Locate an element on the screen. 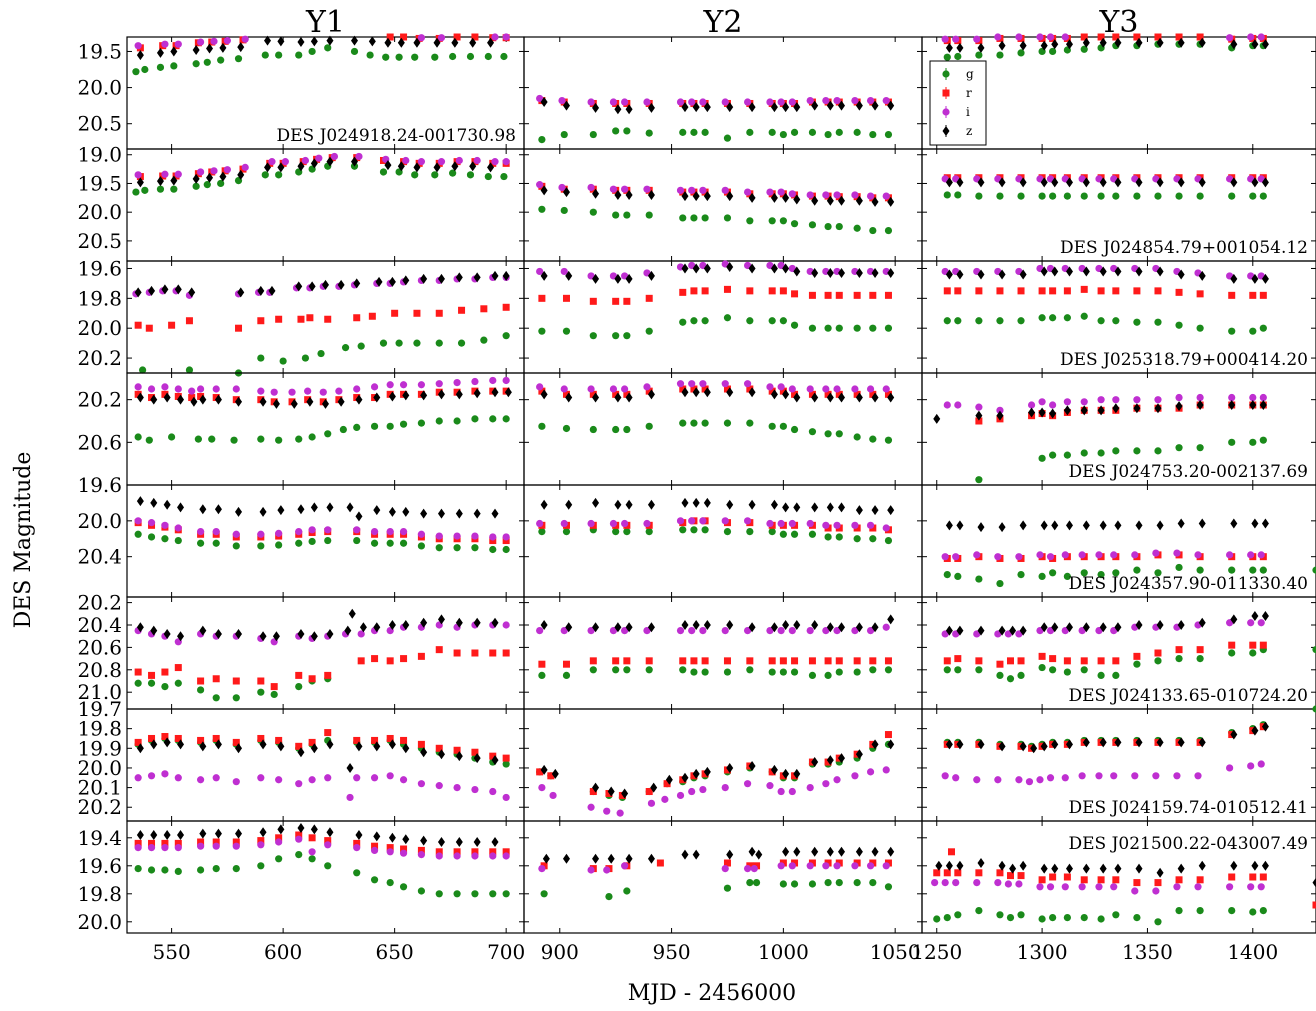 Image resolution: width=1316 pixels, height=1011 pixels. panel-frame is located at coordinates (723, 93).